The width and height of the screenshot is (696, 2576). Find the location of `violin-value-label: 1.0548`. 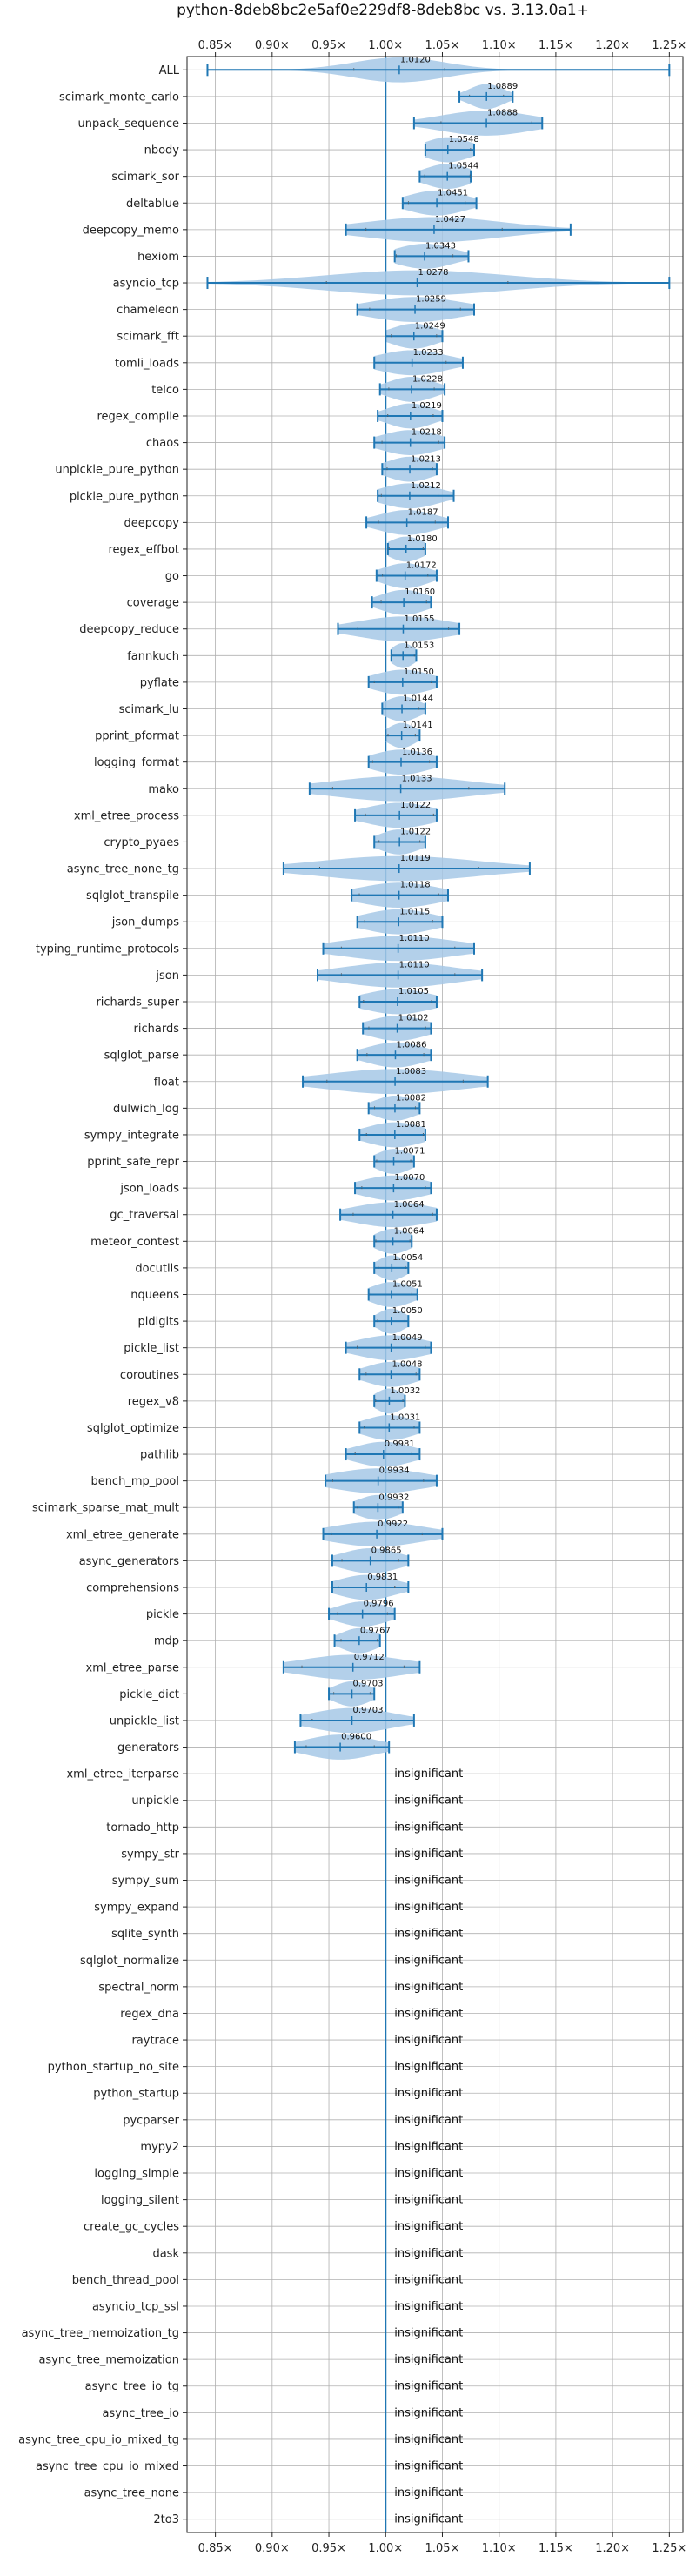

violin-value-label: 1.0548 is located at coordinates (464, 139).